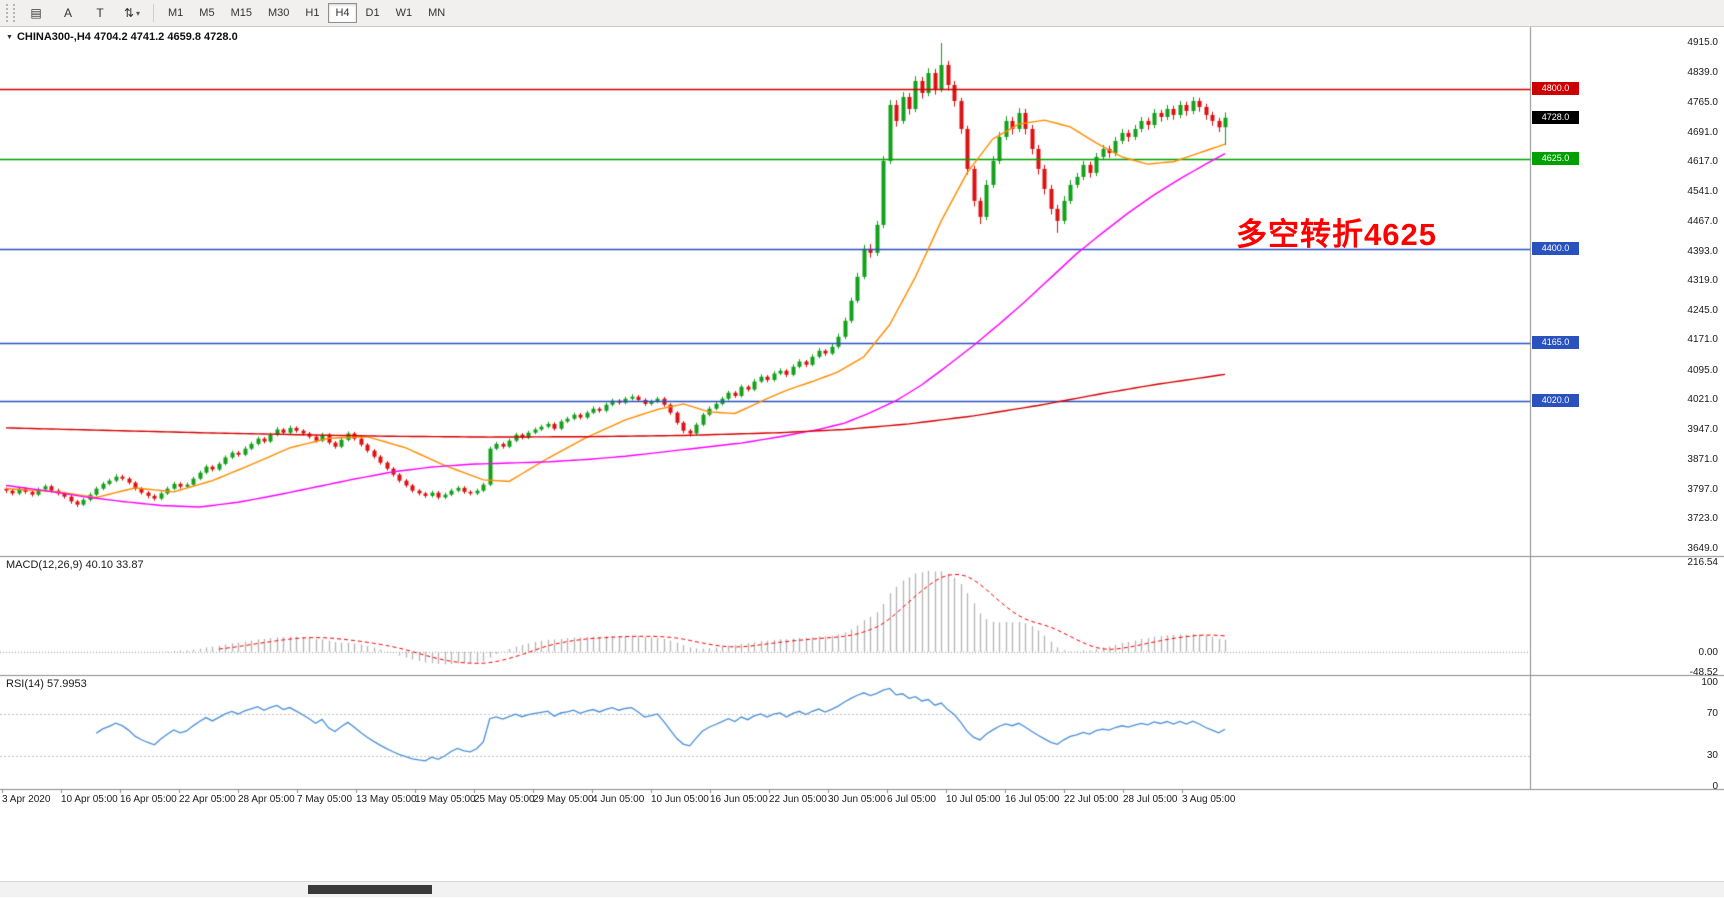 Image resolution: width=1724 pixels, height=898 pixels. What do you see at coordinates (241, 13) in the screenshot?
I see `timeframe-button-M15: M15` at bounding box center [241, 13].